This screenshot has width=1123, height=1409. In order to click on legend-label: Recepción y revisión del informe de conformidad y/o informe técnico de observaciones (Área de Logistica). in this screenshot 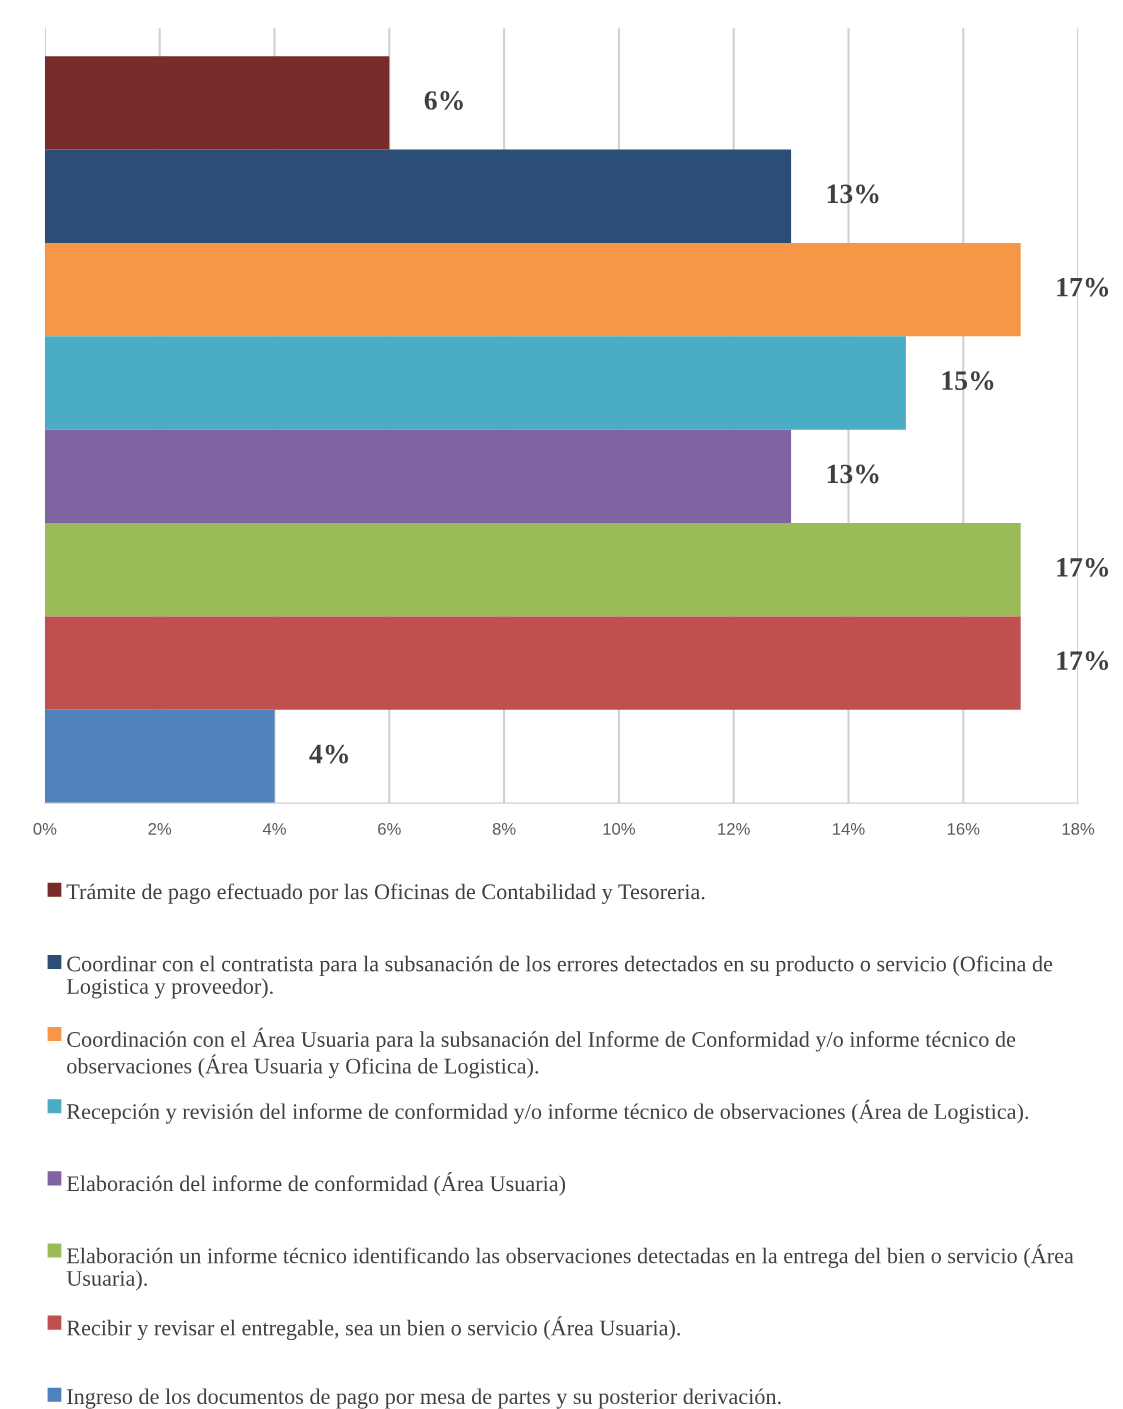, I will do `click(547, 1111)`.